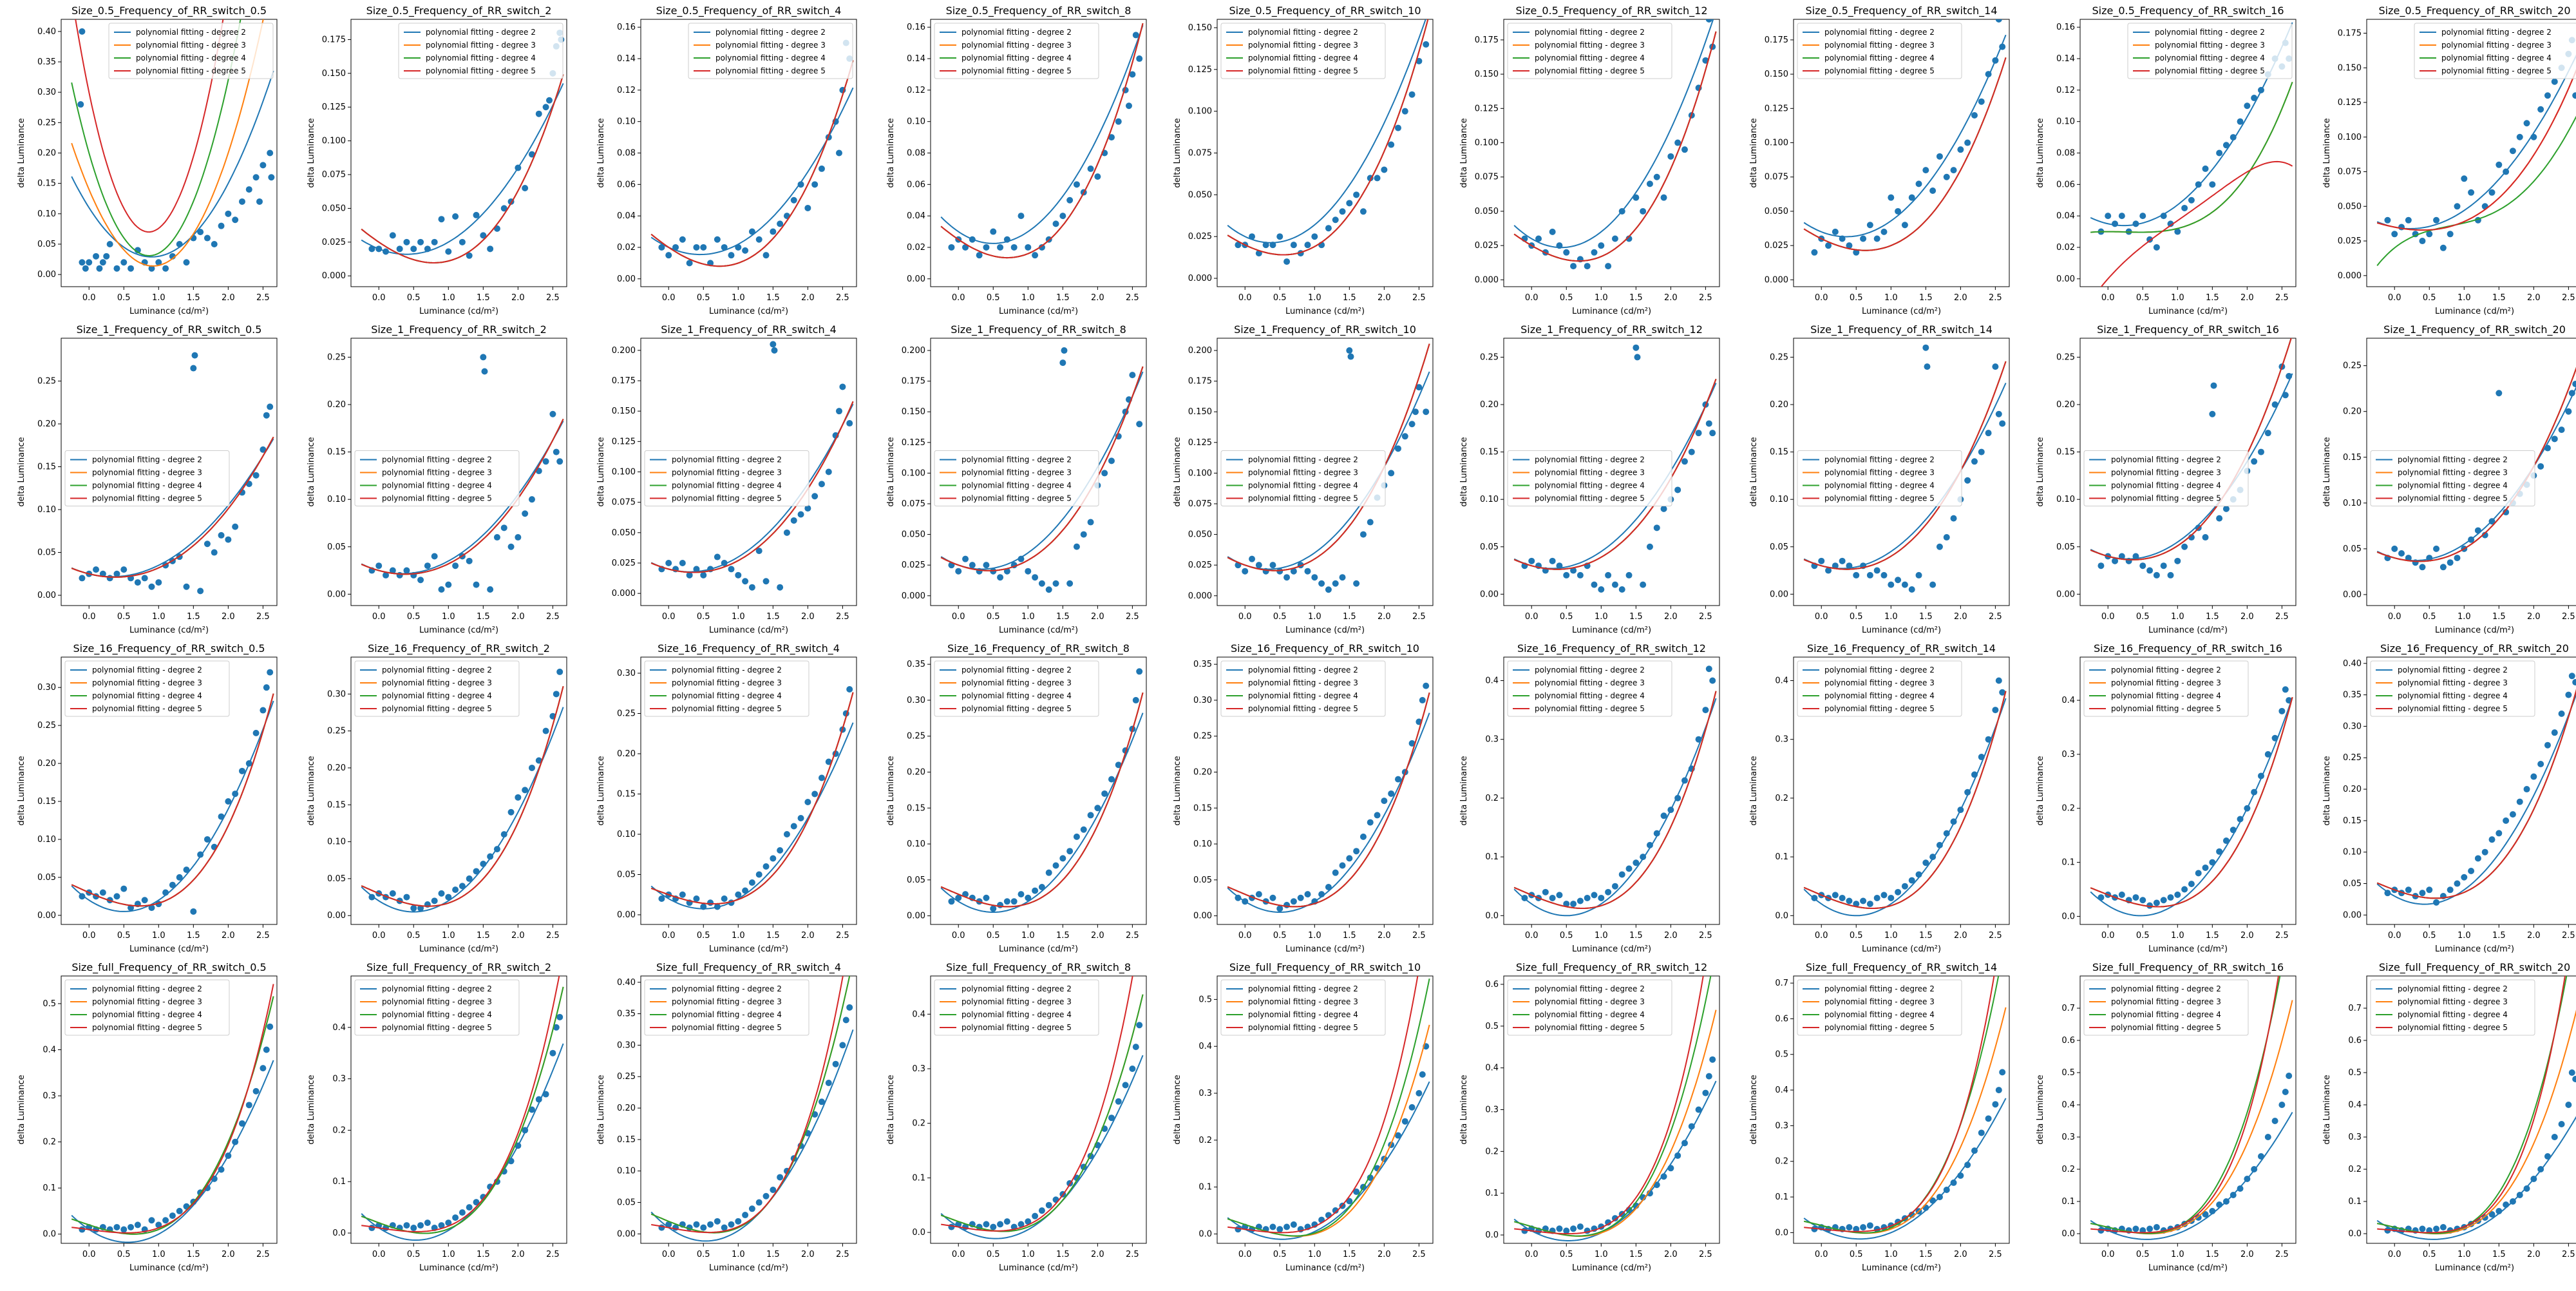 The image size is (2576, 1291). What do you see at coordinates (1329, 800) in the screenshot?
I see `fit-line-deg3` at bounding box center [1329, 800].